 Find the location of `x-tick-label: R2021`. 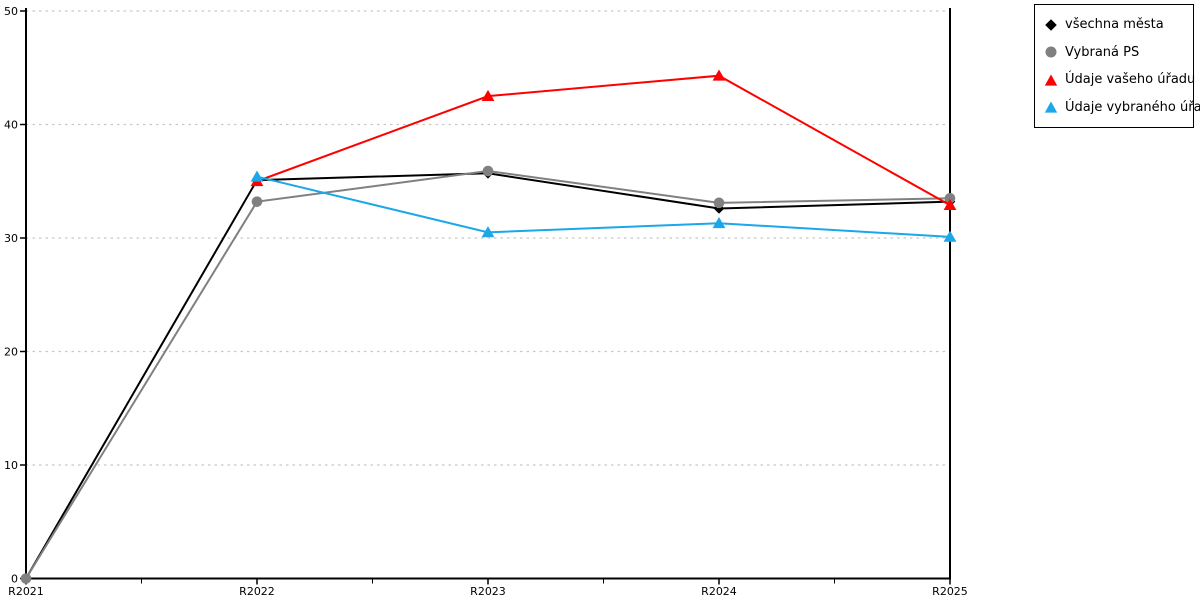

x-tick-label: R2021 is located at coordinates (26, 591).